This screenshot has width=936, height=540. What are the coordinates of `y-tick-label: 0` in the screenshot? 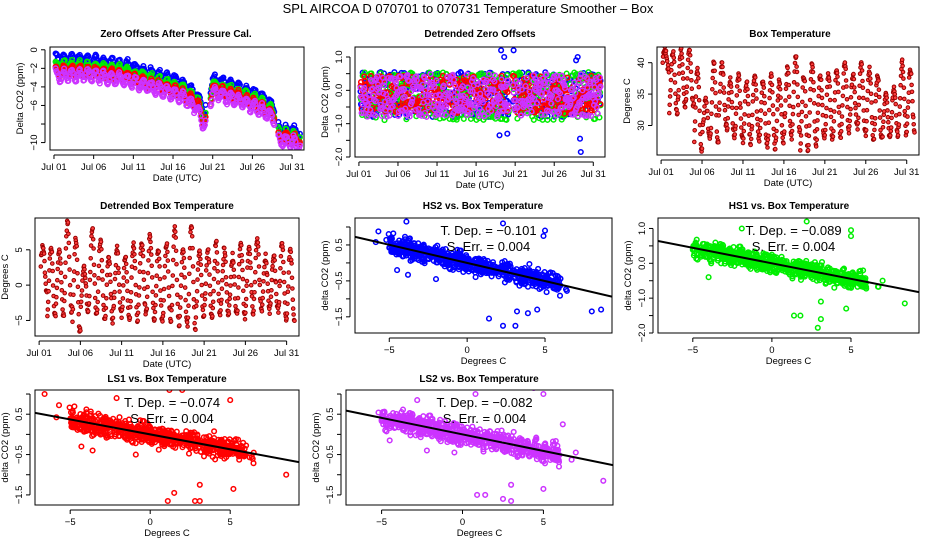 It's located at (34, 49).